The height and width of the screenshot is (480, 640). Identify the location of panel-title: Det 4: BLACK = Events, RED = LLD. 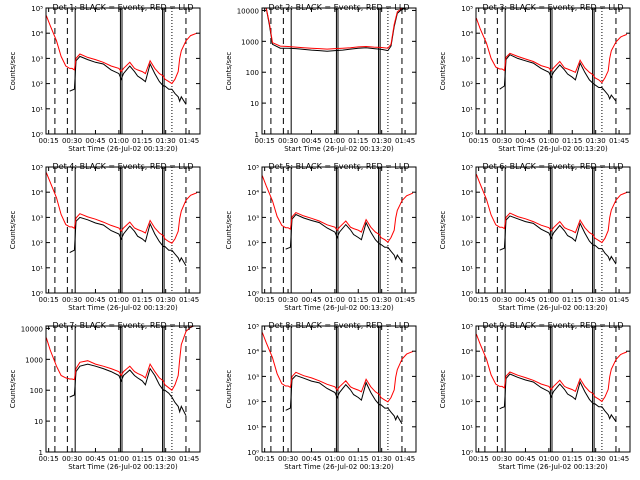
(123, 166).